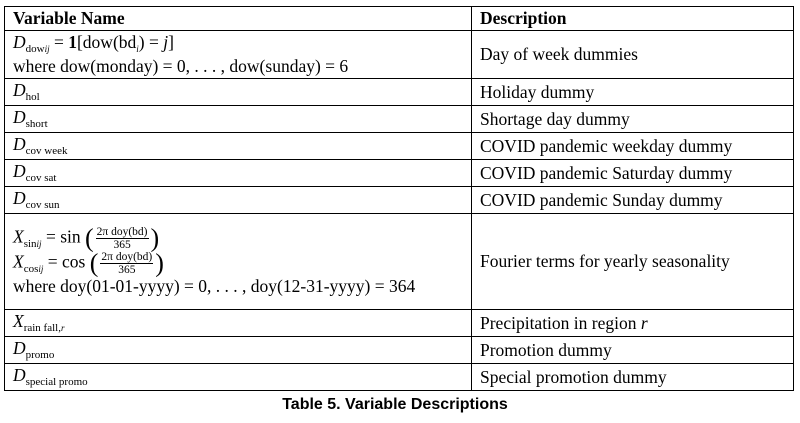 The width and height of the screenshot is (800, 423). Describe the element at coordinates (632, 173) in the screenshot. I see `description-cell: COVID pandemic Saturday dummy` at that location.